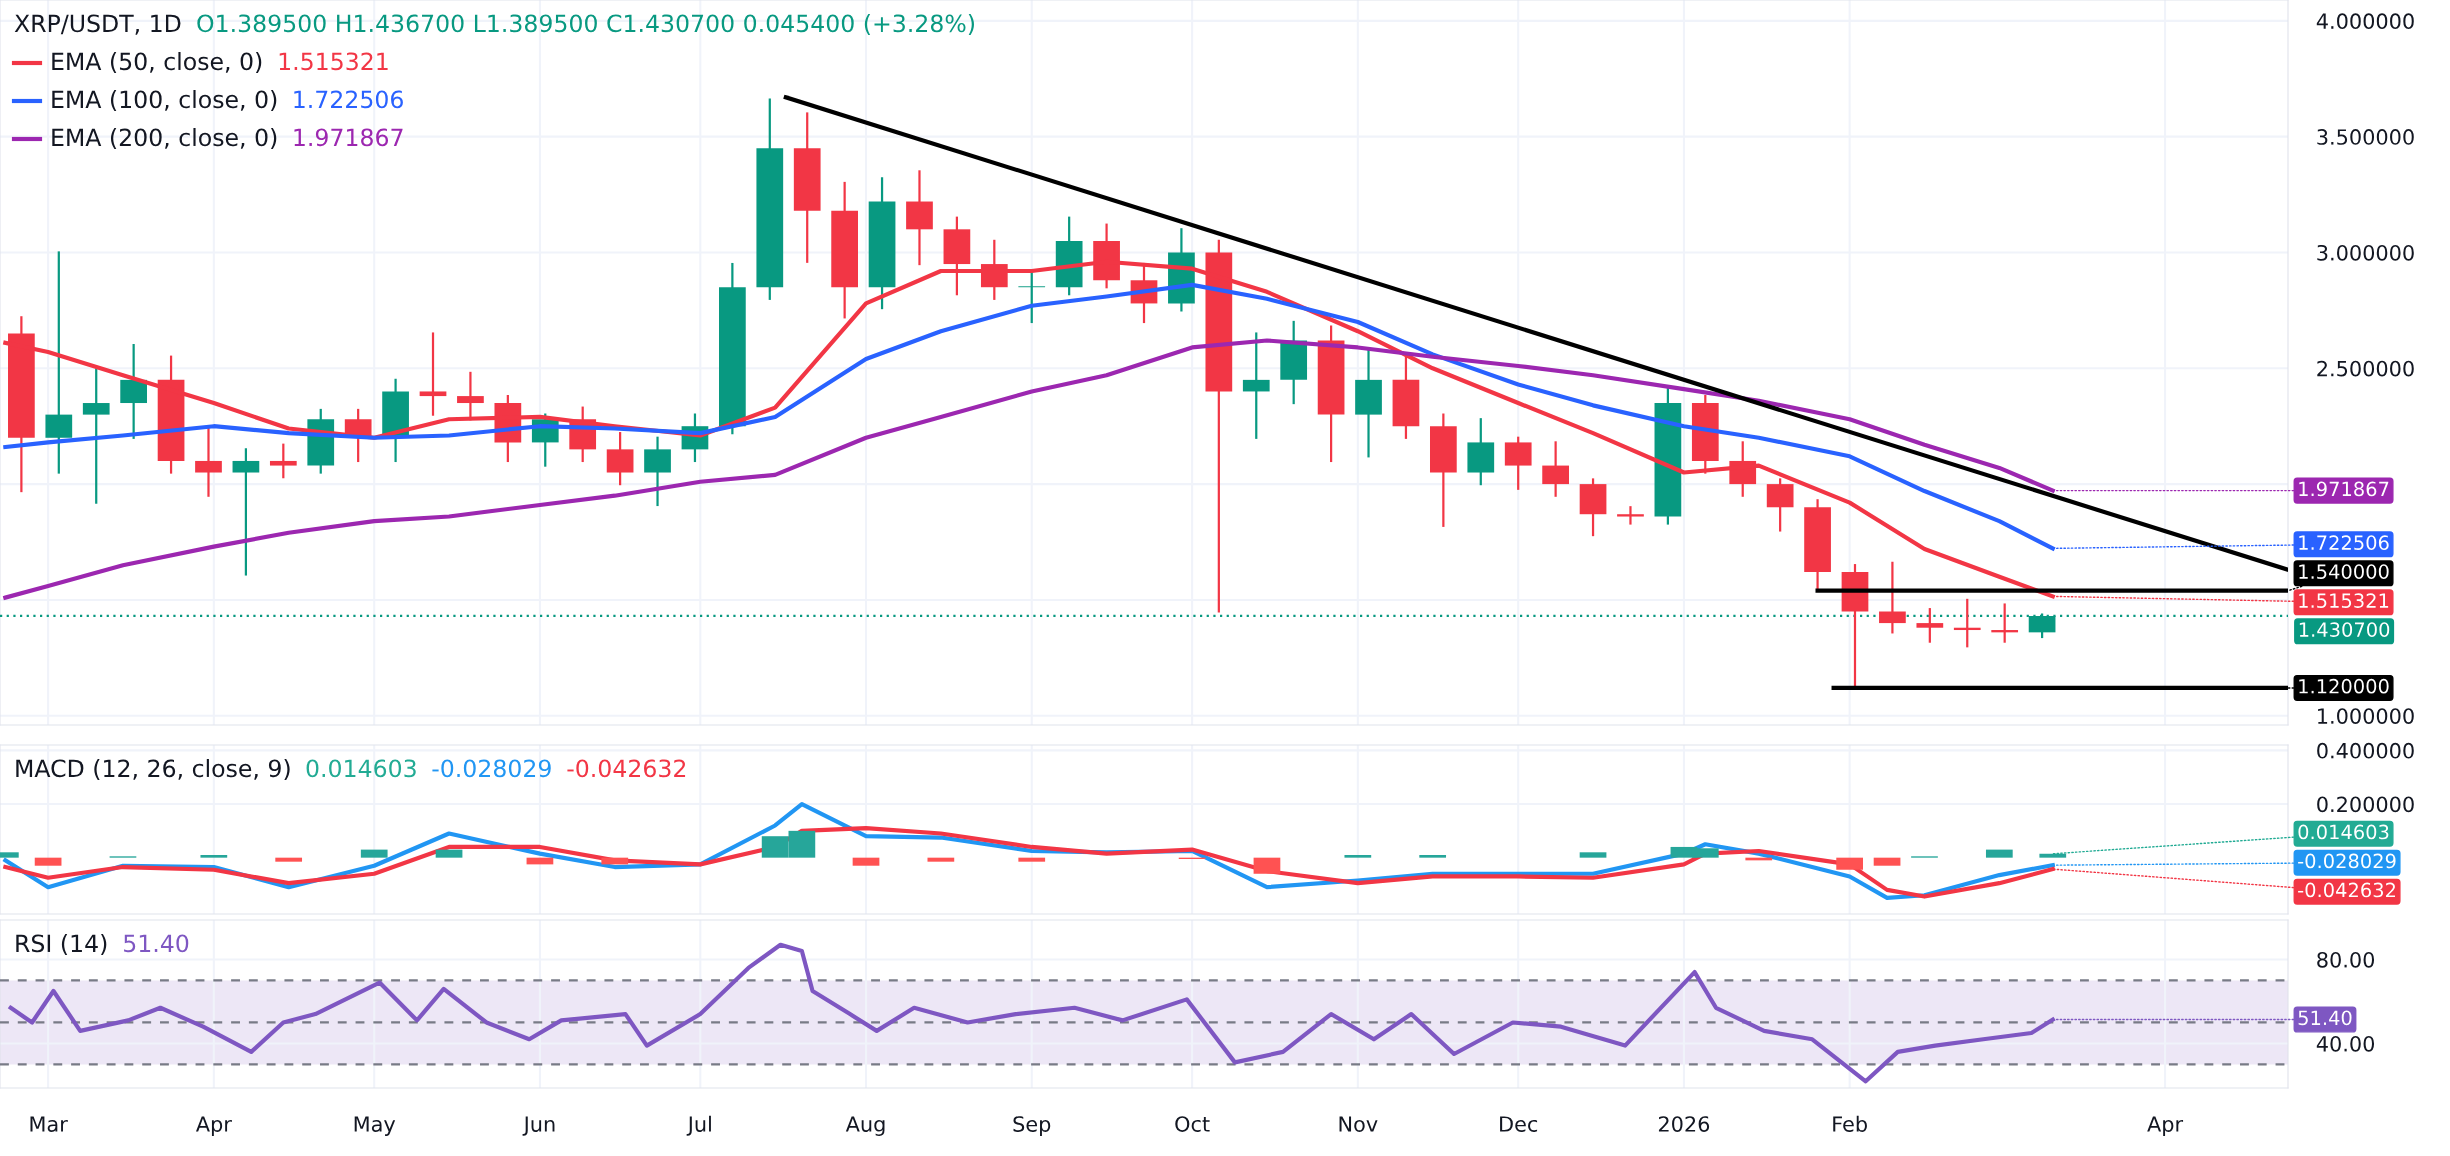 This screenshot has height=1156, width=2450. Describe the element at coordinates (2344, 542) in the screenshot. I see `annotation: 1.722506` at that location.